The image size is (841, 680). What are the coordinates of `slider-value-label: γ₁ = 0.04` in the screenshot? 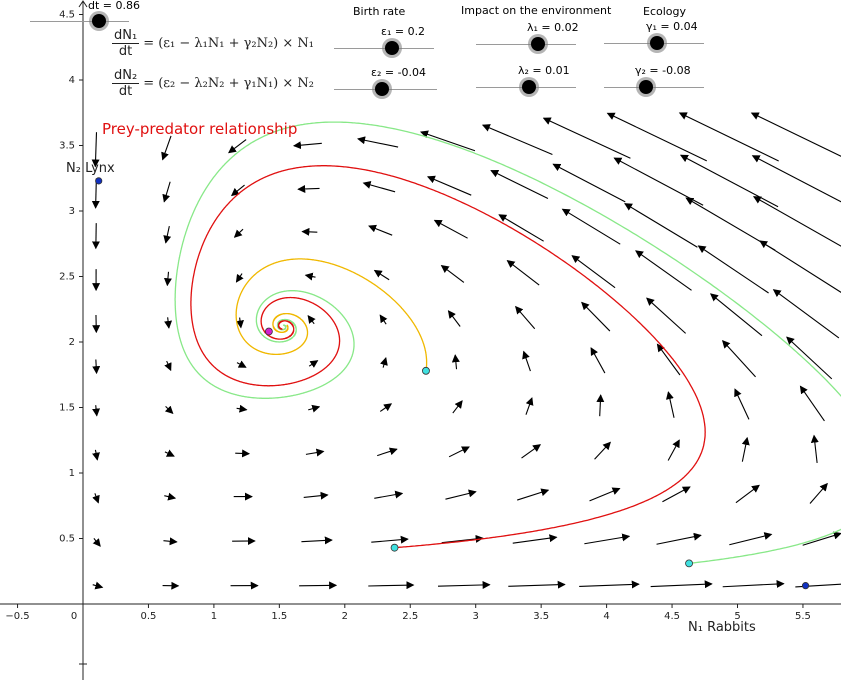 It's located at (672, 26).